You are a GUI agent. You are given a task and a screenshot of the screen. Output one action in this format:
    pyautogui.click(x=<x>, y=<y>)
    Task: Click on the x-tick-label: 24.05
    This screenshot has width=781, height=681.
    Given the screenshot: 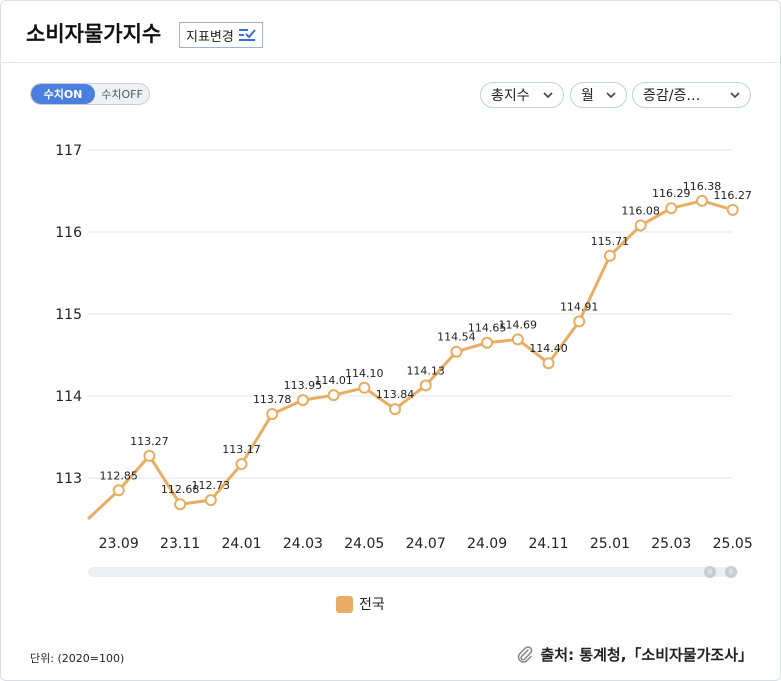 What is the action you would take?
    pyautogui.click(x=364, y=544)
    